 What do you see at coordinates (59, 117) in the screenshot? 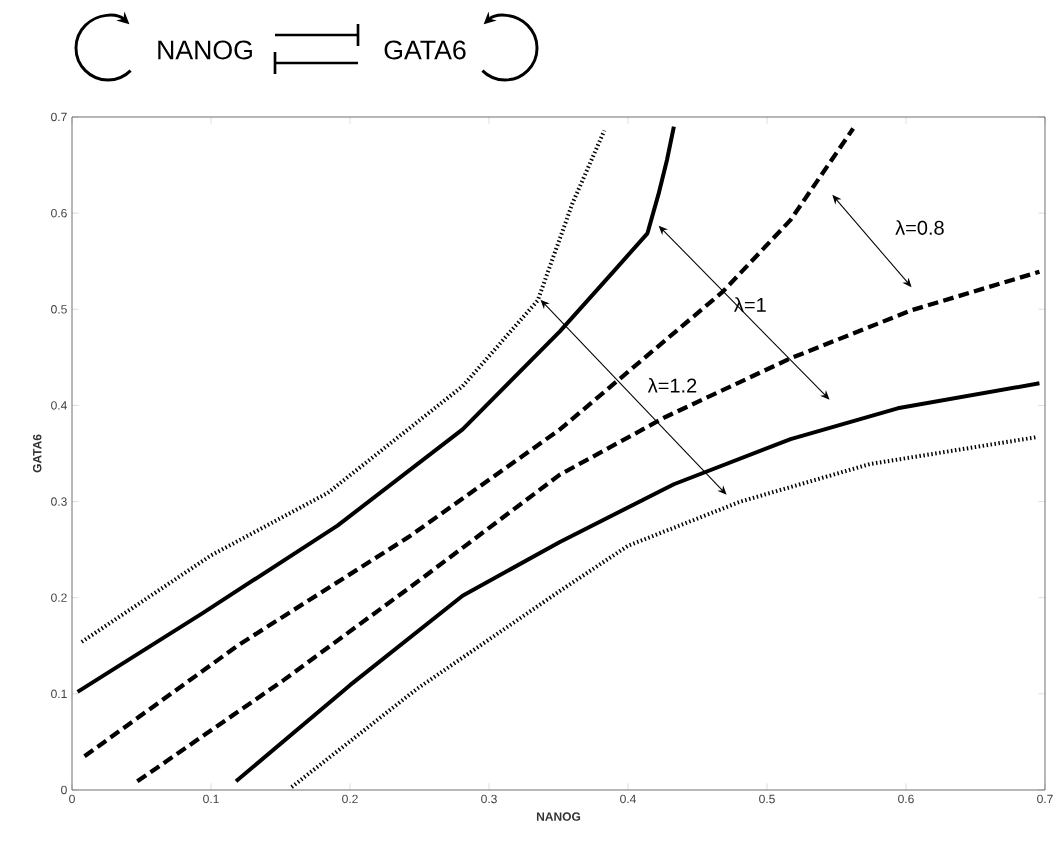
I see `y-tick-label: 0.7` at bounding box center [59, 117].